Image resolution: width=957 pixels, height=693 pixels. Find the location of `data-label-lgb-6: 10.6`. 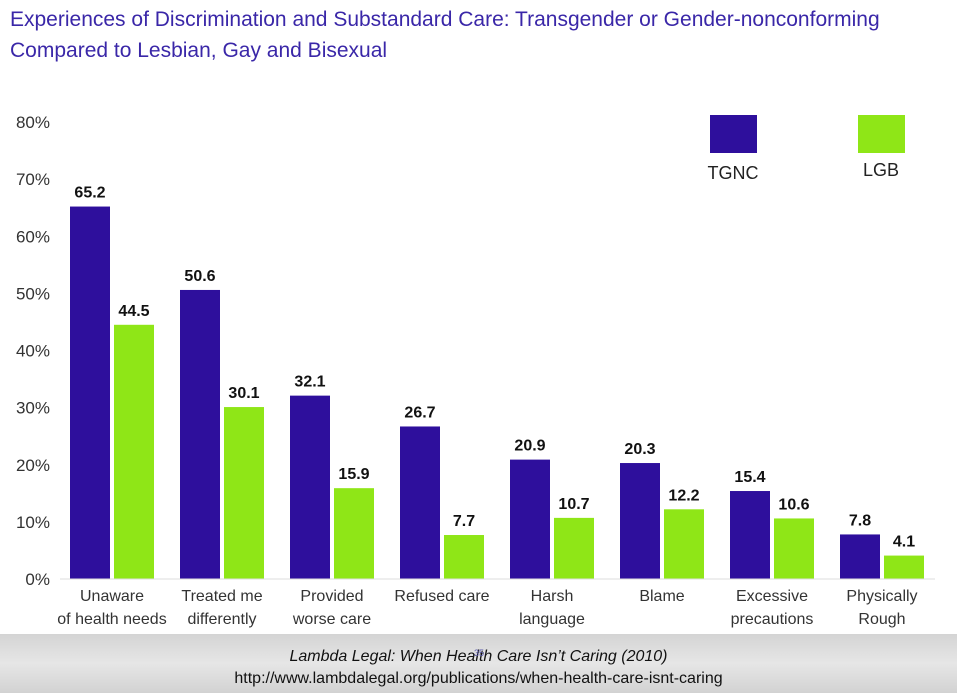

data-label-lgb-6: 10.6 is located at coordinates (793, 504).